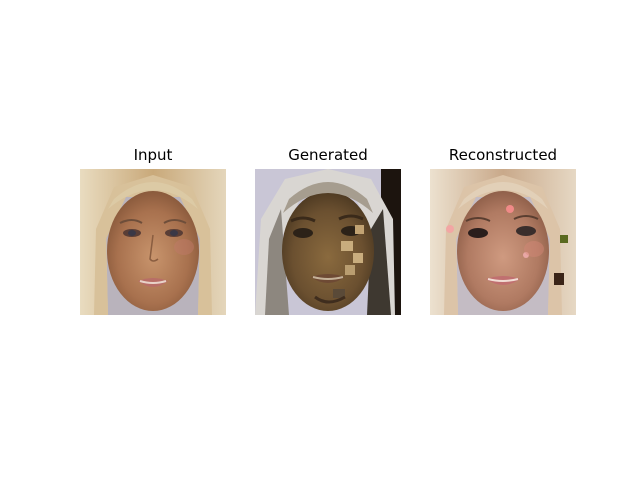 This screenshot has width=640, height=480. What do you see at coordinates (153, 242) in the screenshot?
I see `face-image-input` at bounding box center [153, 242].